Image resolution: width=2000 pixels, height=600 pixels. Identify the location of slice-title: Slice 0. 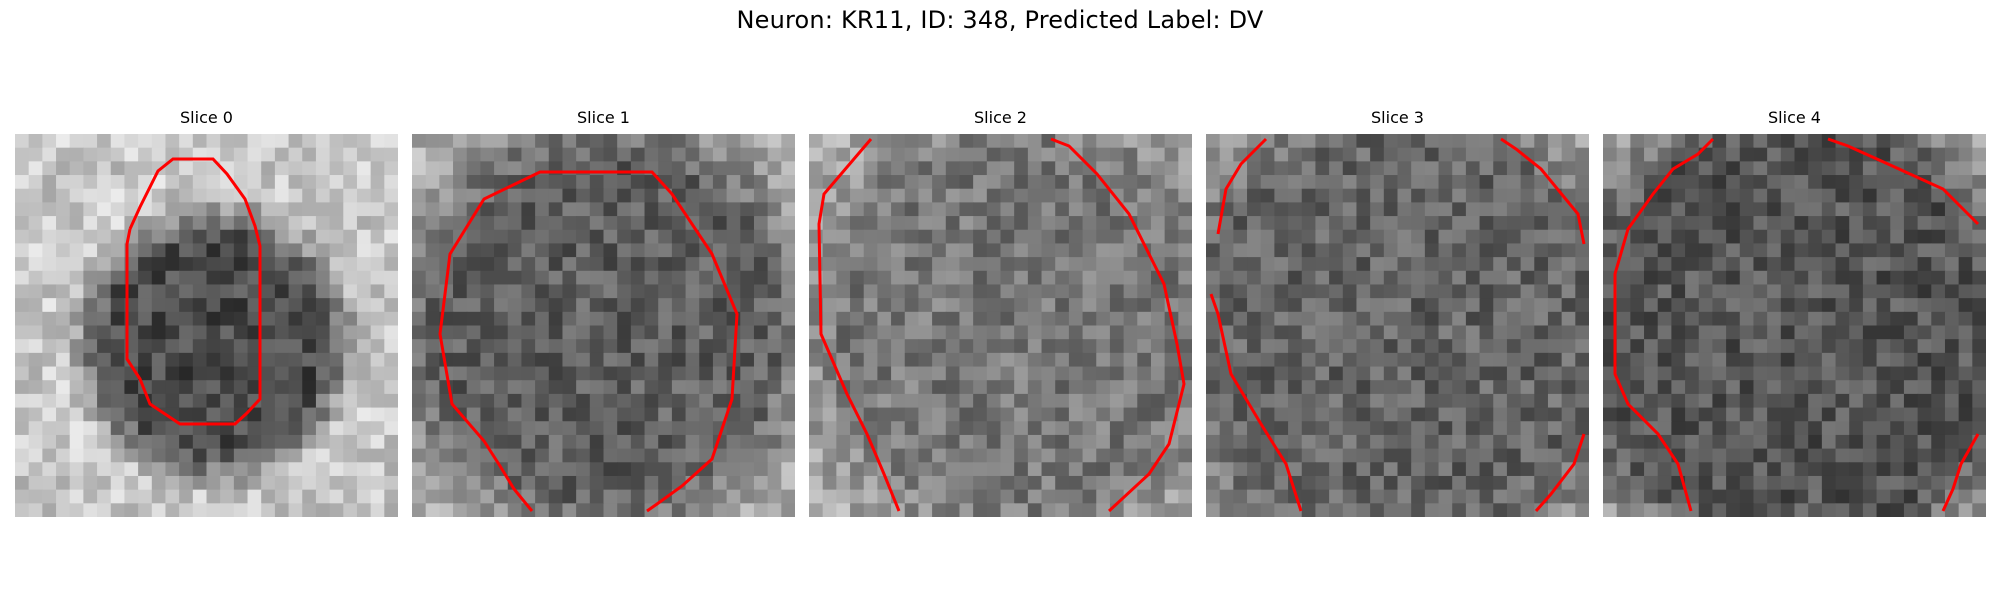
(206, 117).